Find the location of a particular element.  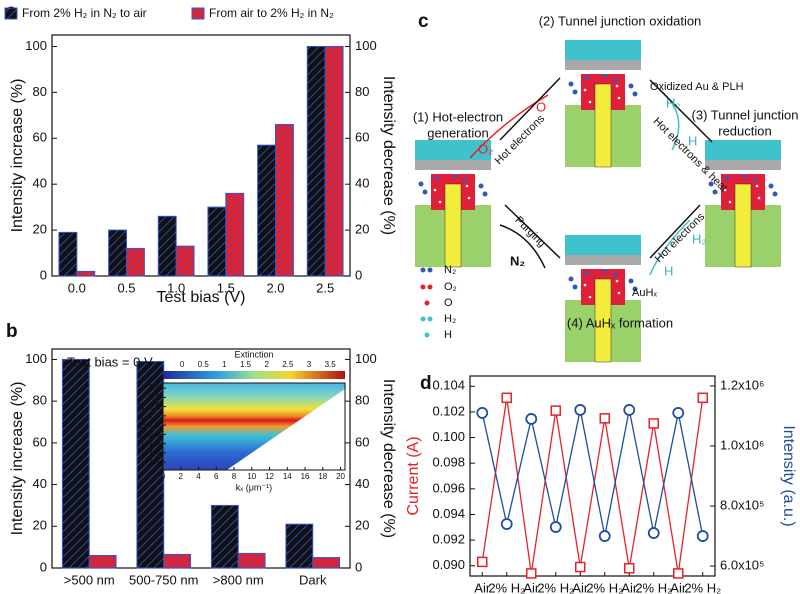

y-tick-label: 0.094 is located at coordinates (448, 513).